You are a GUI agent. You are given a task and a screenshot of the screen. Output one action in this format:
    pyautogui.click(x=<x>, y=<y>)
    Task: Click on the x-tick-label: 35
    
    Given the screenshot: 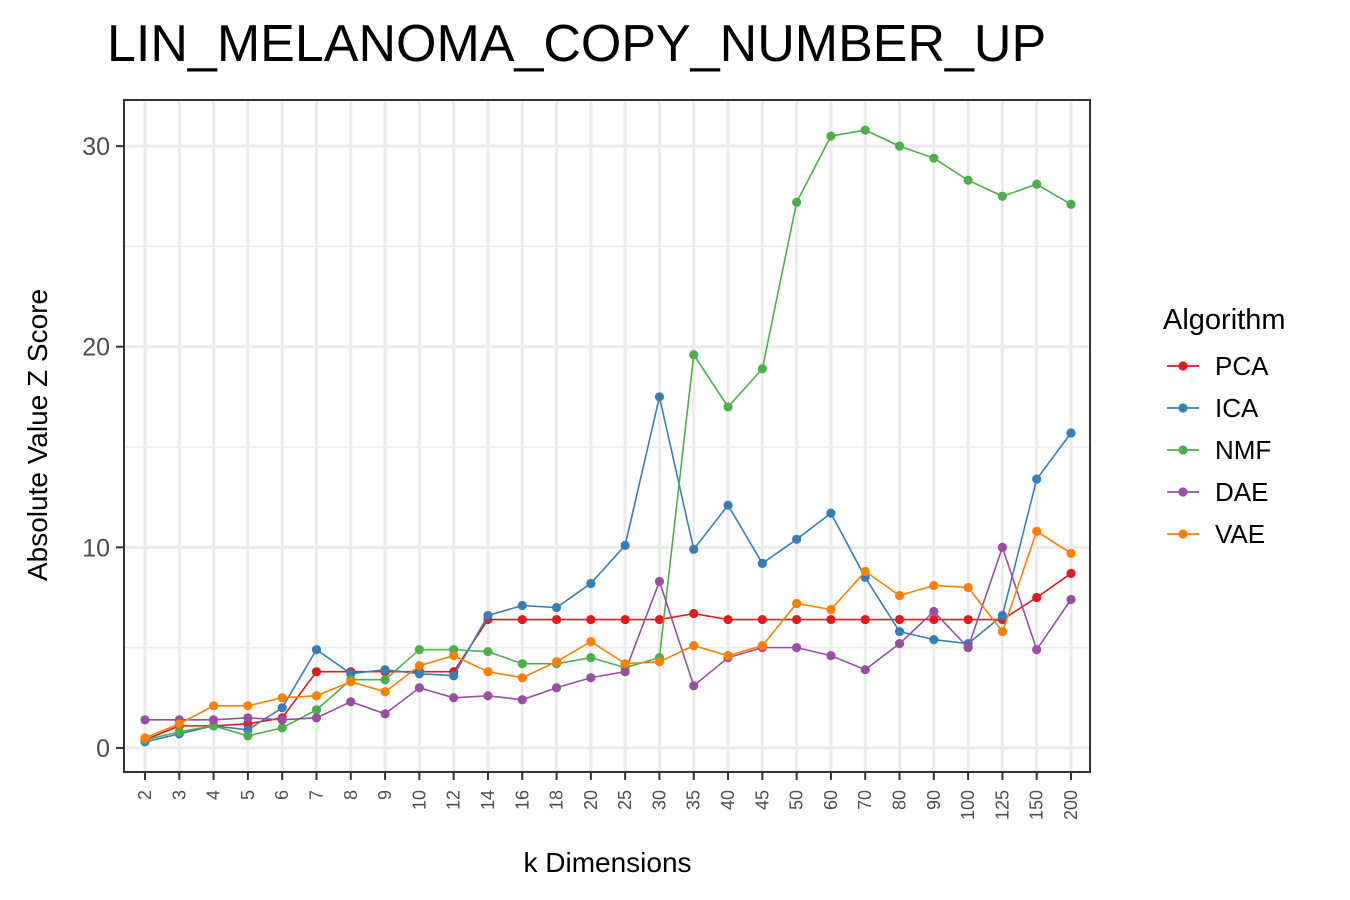 What is the action you would take?
    pyautogui.click(x=694, y=800)
    